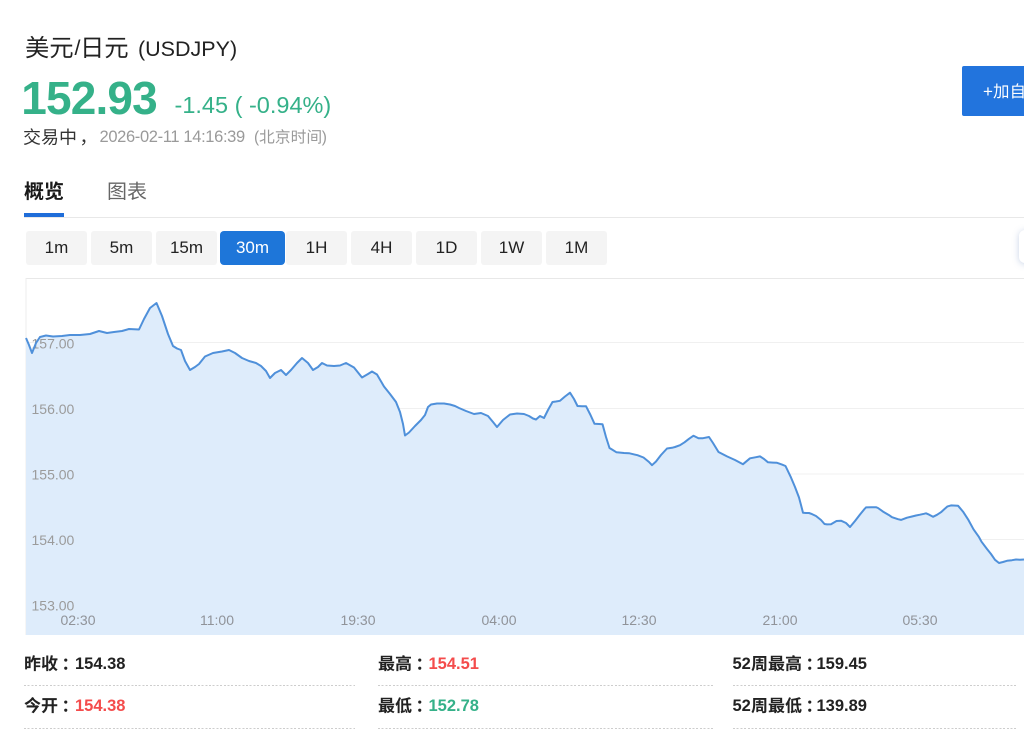  Describe the element at coordinates (77, 620) in the screenshot. I see `svg-text: 02:30` at that location.